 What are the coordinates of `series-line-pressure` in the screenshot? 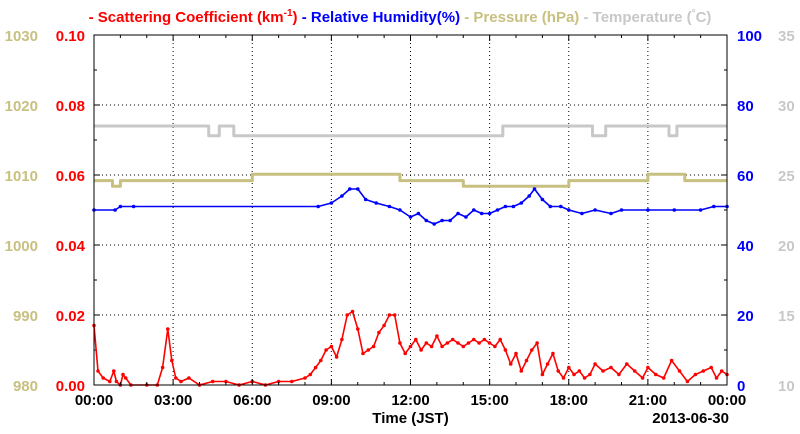 It's located at (410, 180).